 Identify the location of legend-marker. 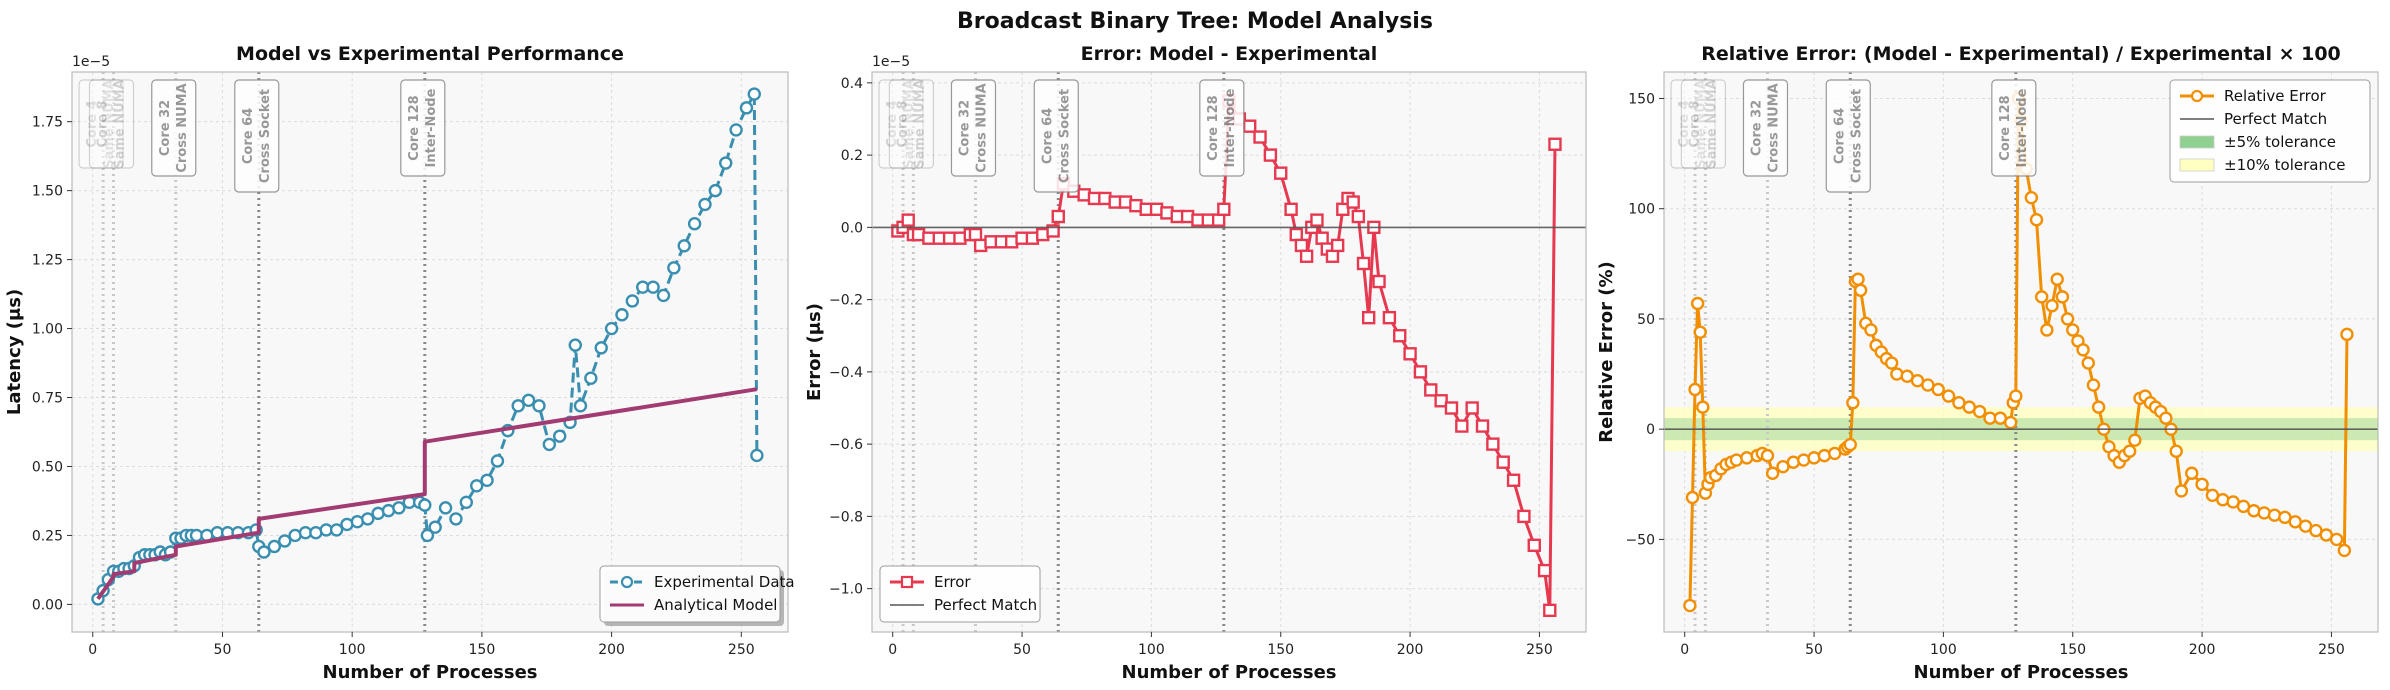
(627, 582).